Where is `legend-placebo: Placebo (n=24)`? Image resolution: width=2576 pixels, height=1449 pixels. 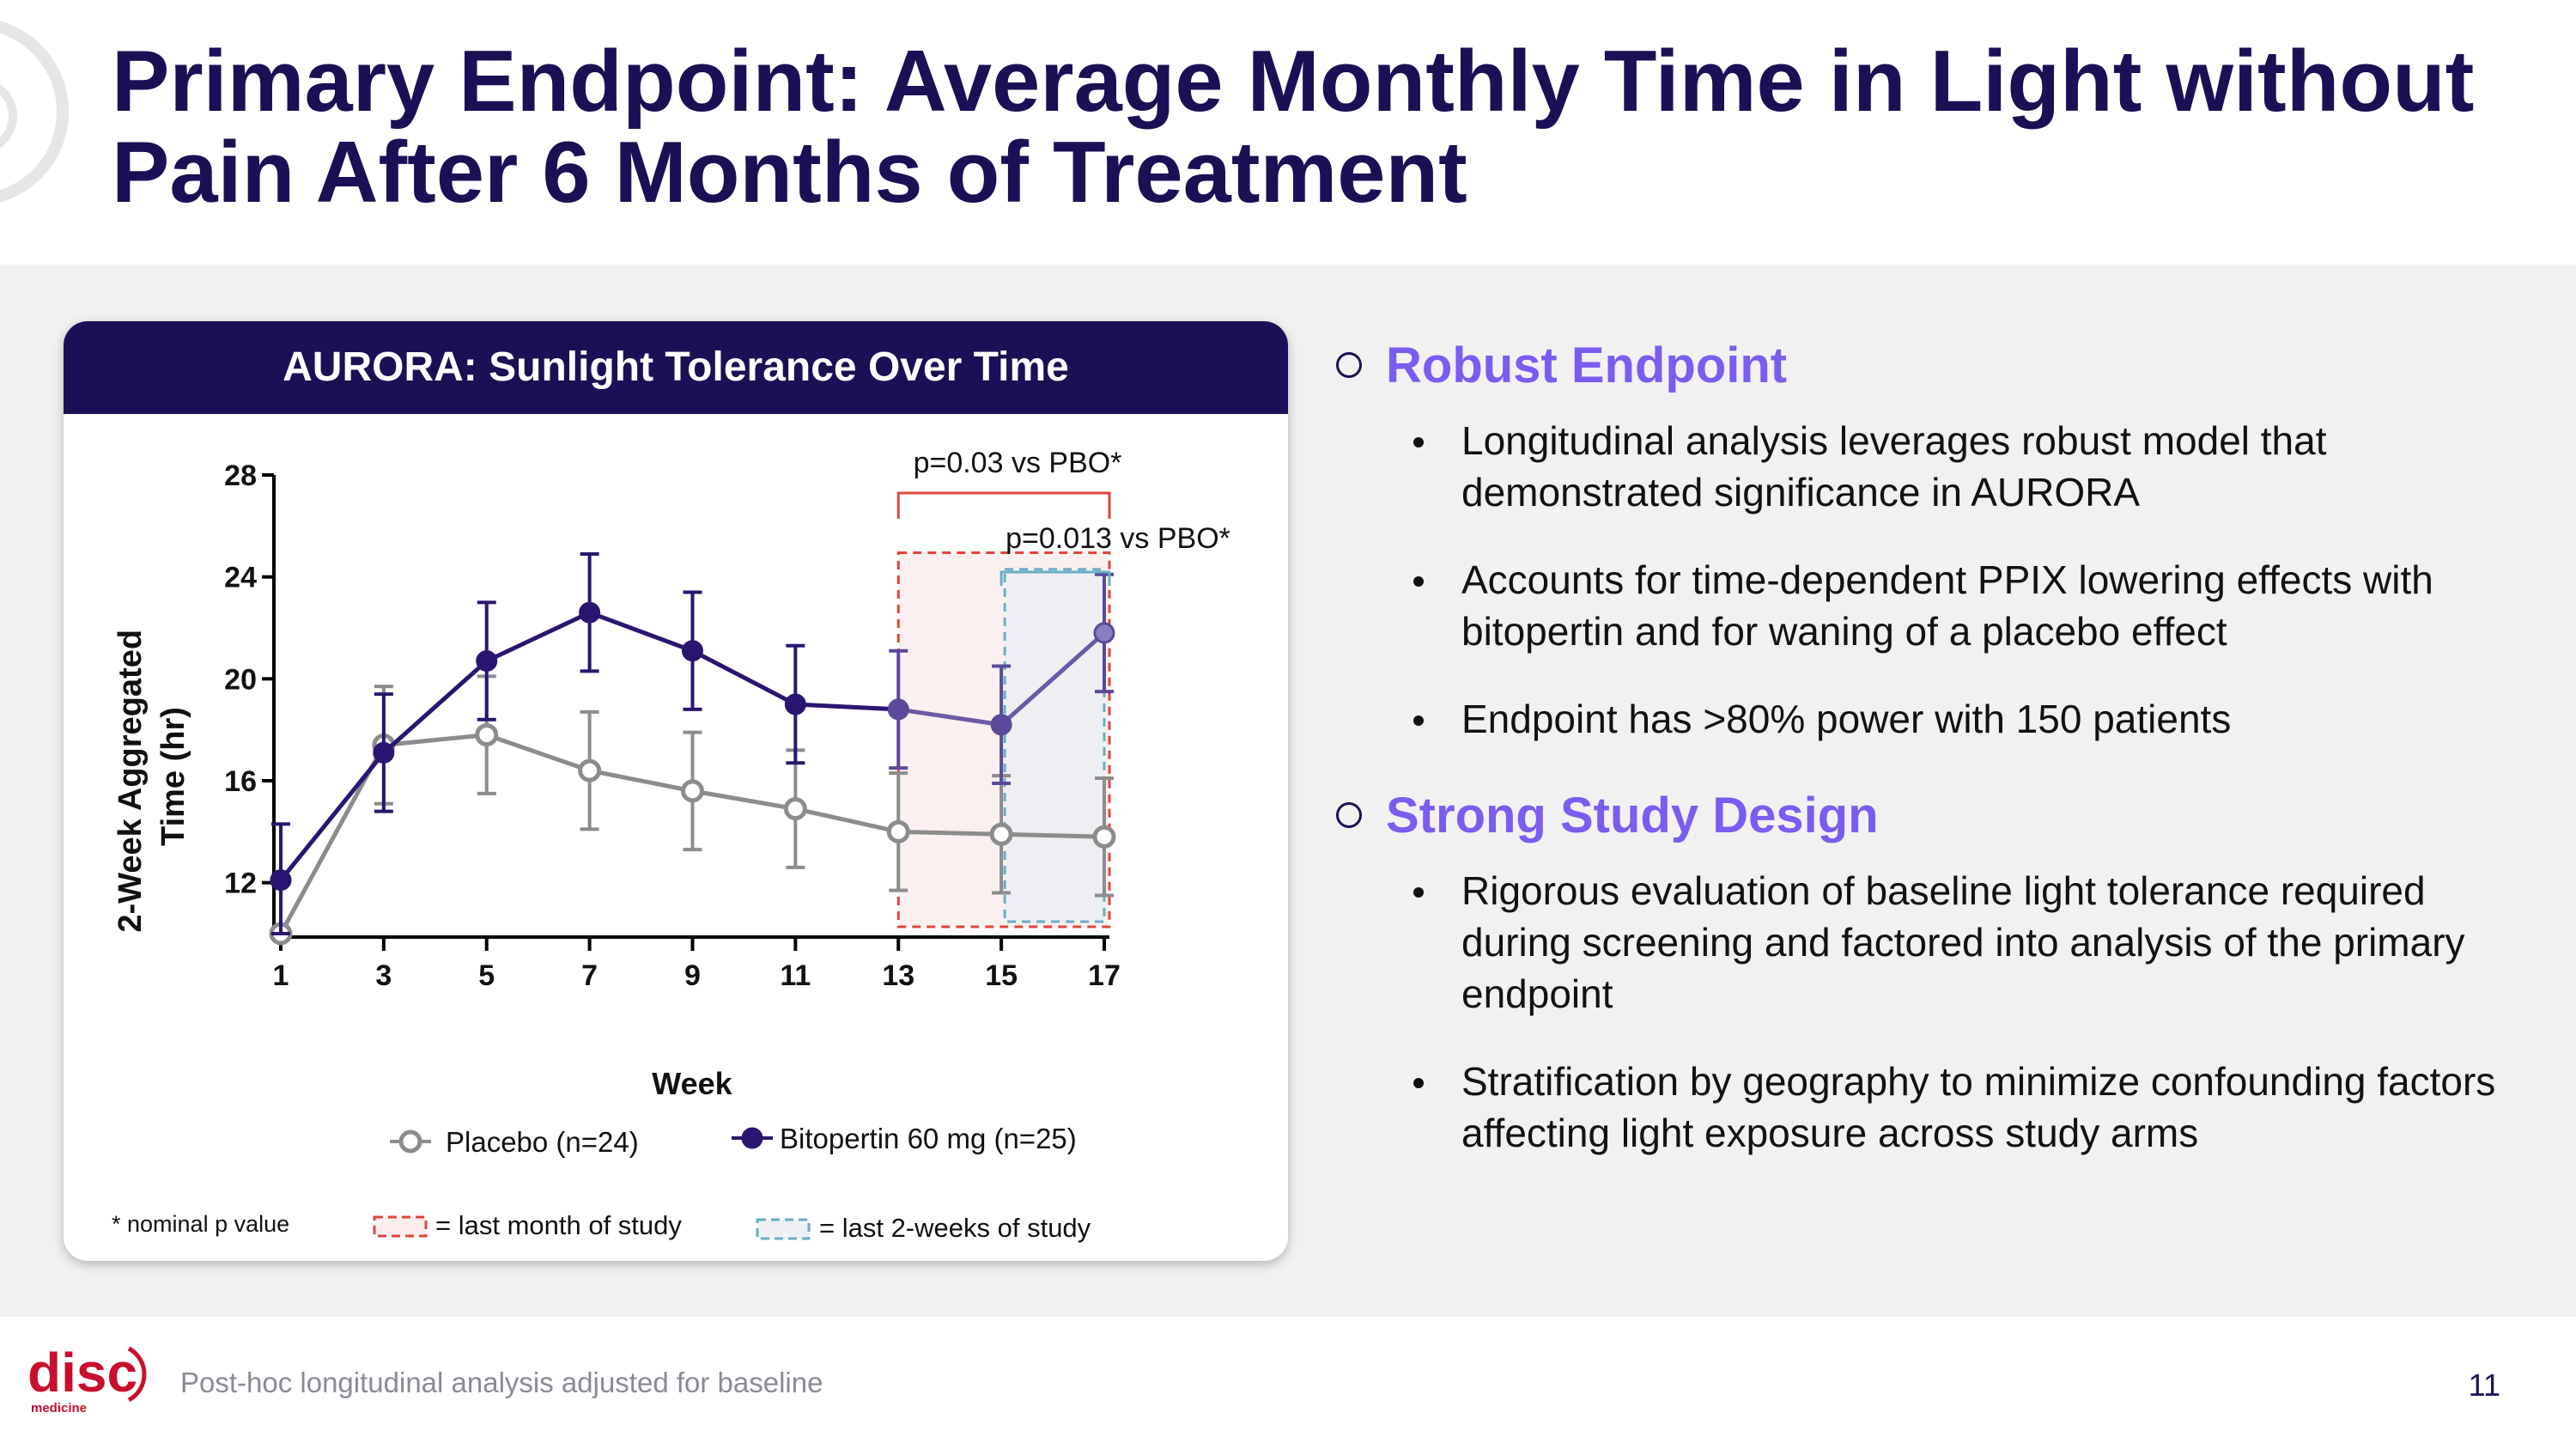 legend-placebo: Placebo (n=24) is located at coordinates (514, 1142).